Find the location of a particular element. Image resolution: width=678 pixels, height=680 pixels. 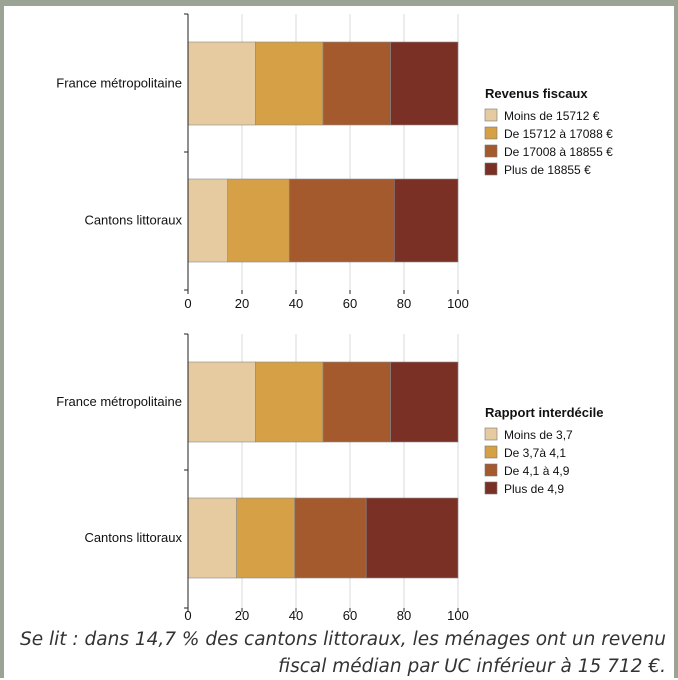

chart-1-legend-label-0: Moins de 15712 € is located at coordinates (552, 116).